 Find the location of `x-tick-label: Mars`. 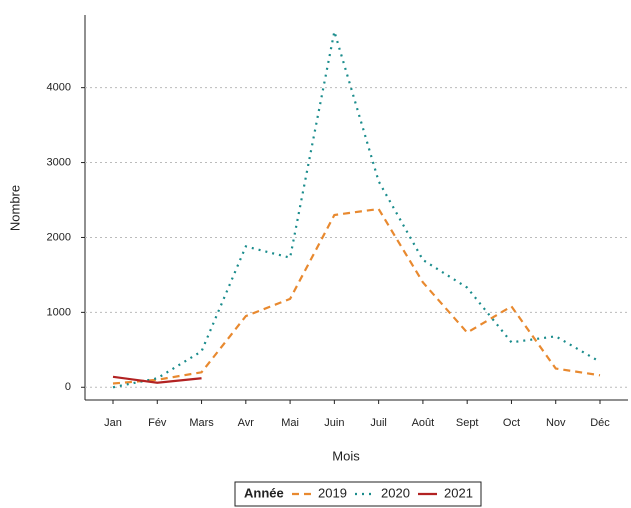

x-tick-label: Mars is located at coordinates (201, 423).